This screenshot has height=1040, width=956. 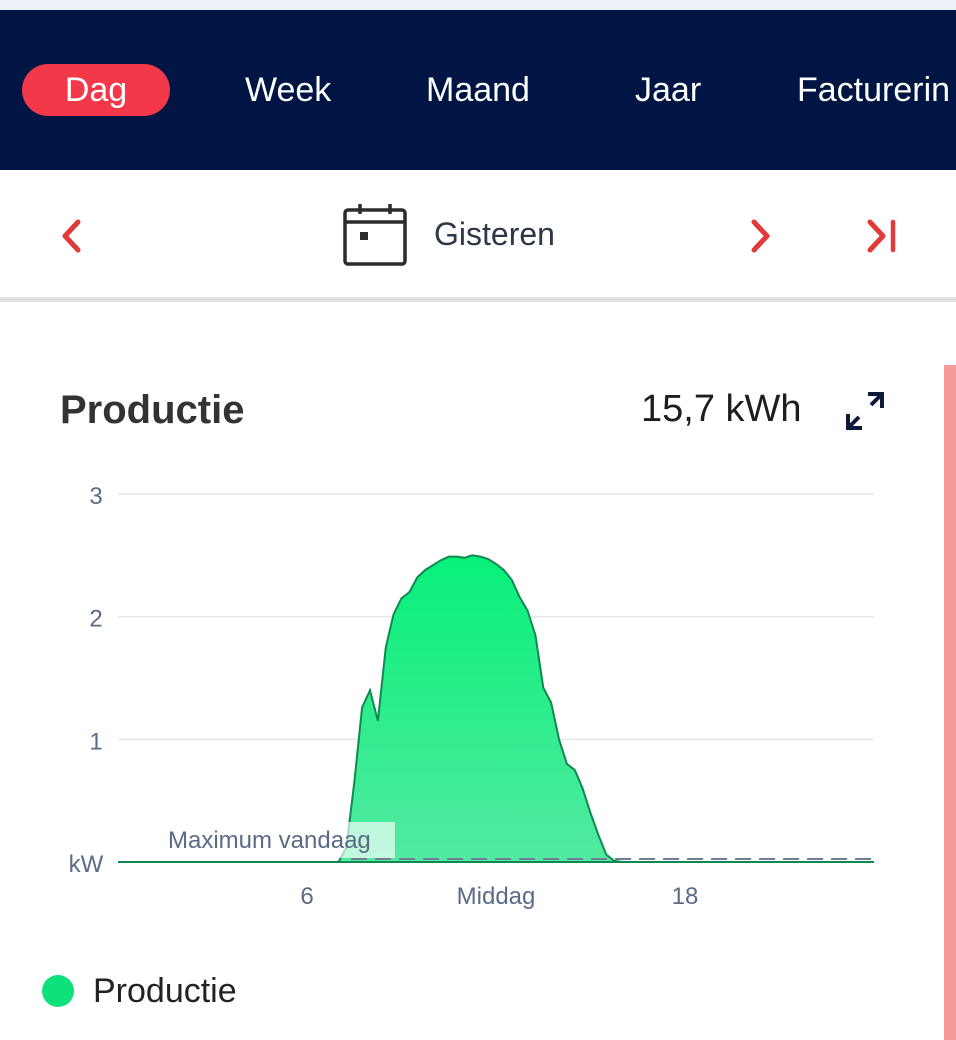 What do you see at coordinates (478, 5) in the screenshot?
I see `status-strip` at bounding box center [478, 5].